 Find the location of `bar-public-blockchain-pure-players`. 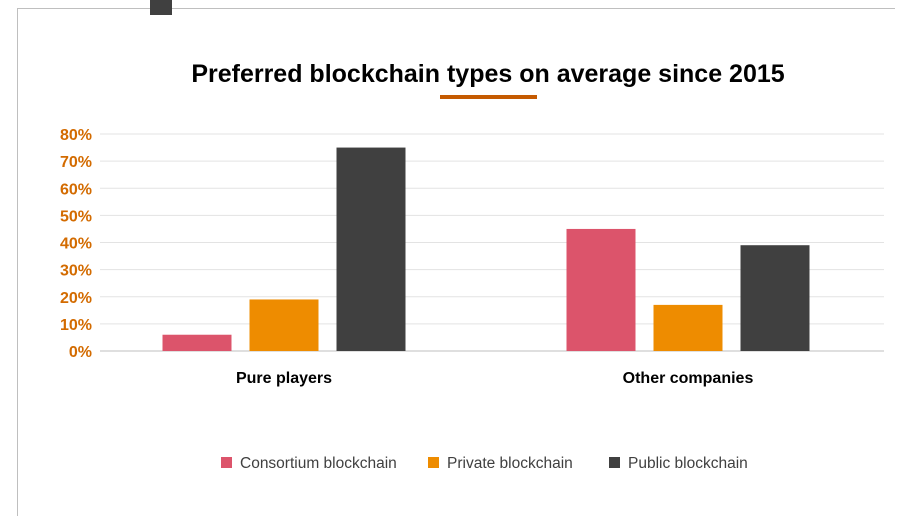

bar-public-blockchain-pure-players is located at coordinates (371, 249).